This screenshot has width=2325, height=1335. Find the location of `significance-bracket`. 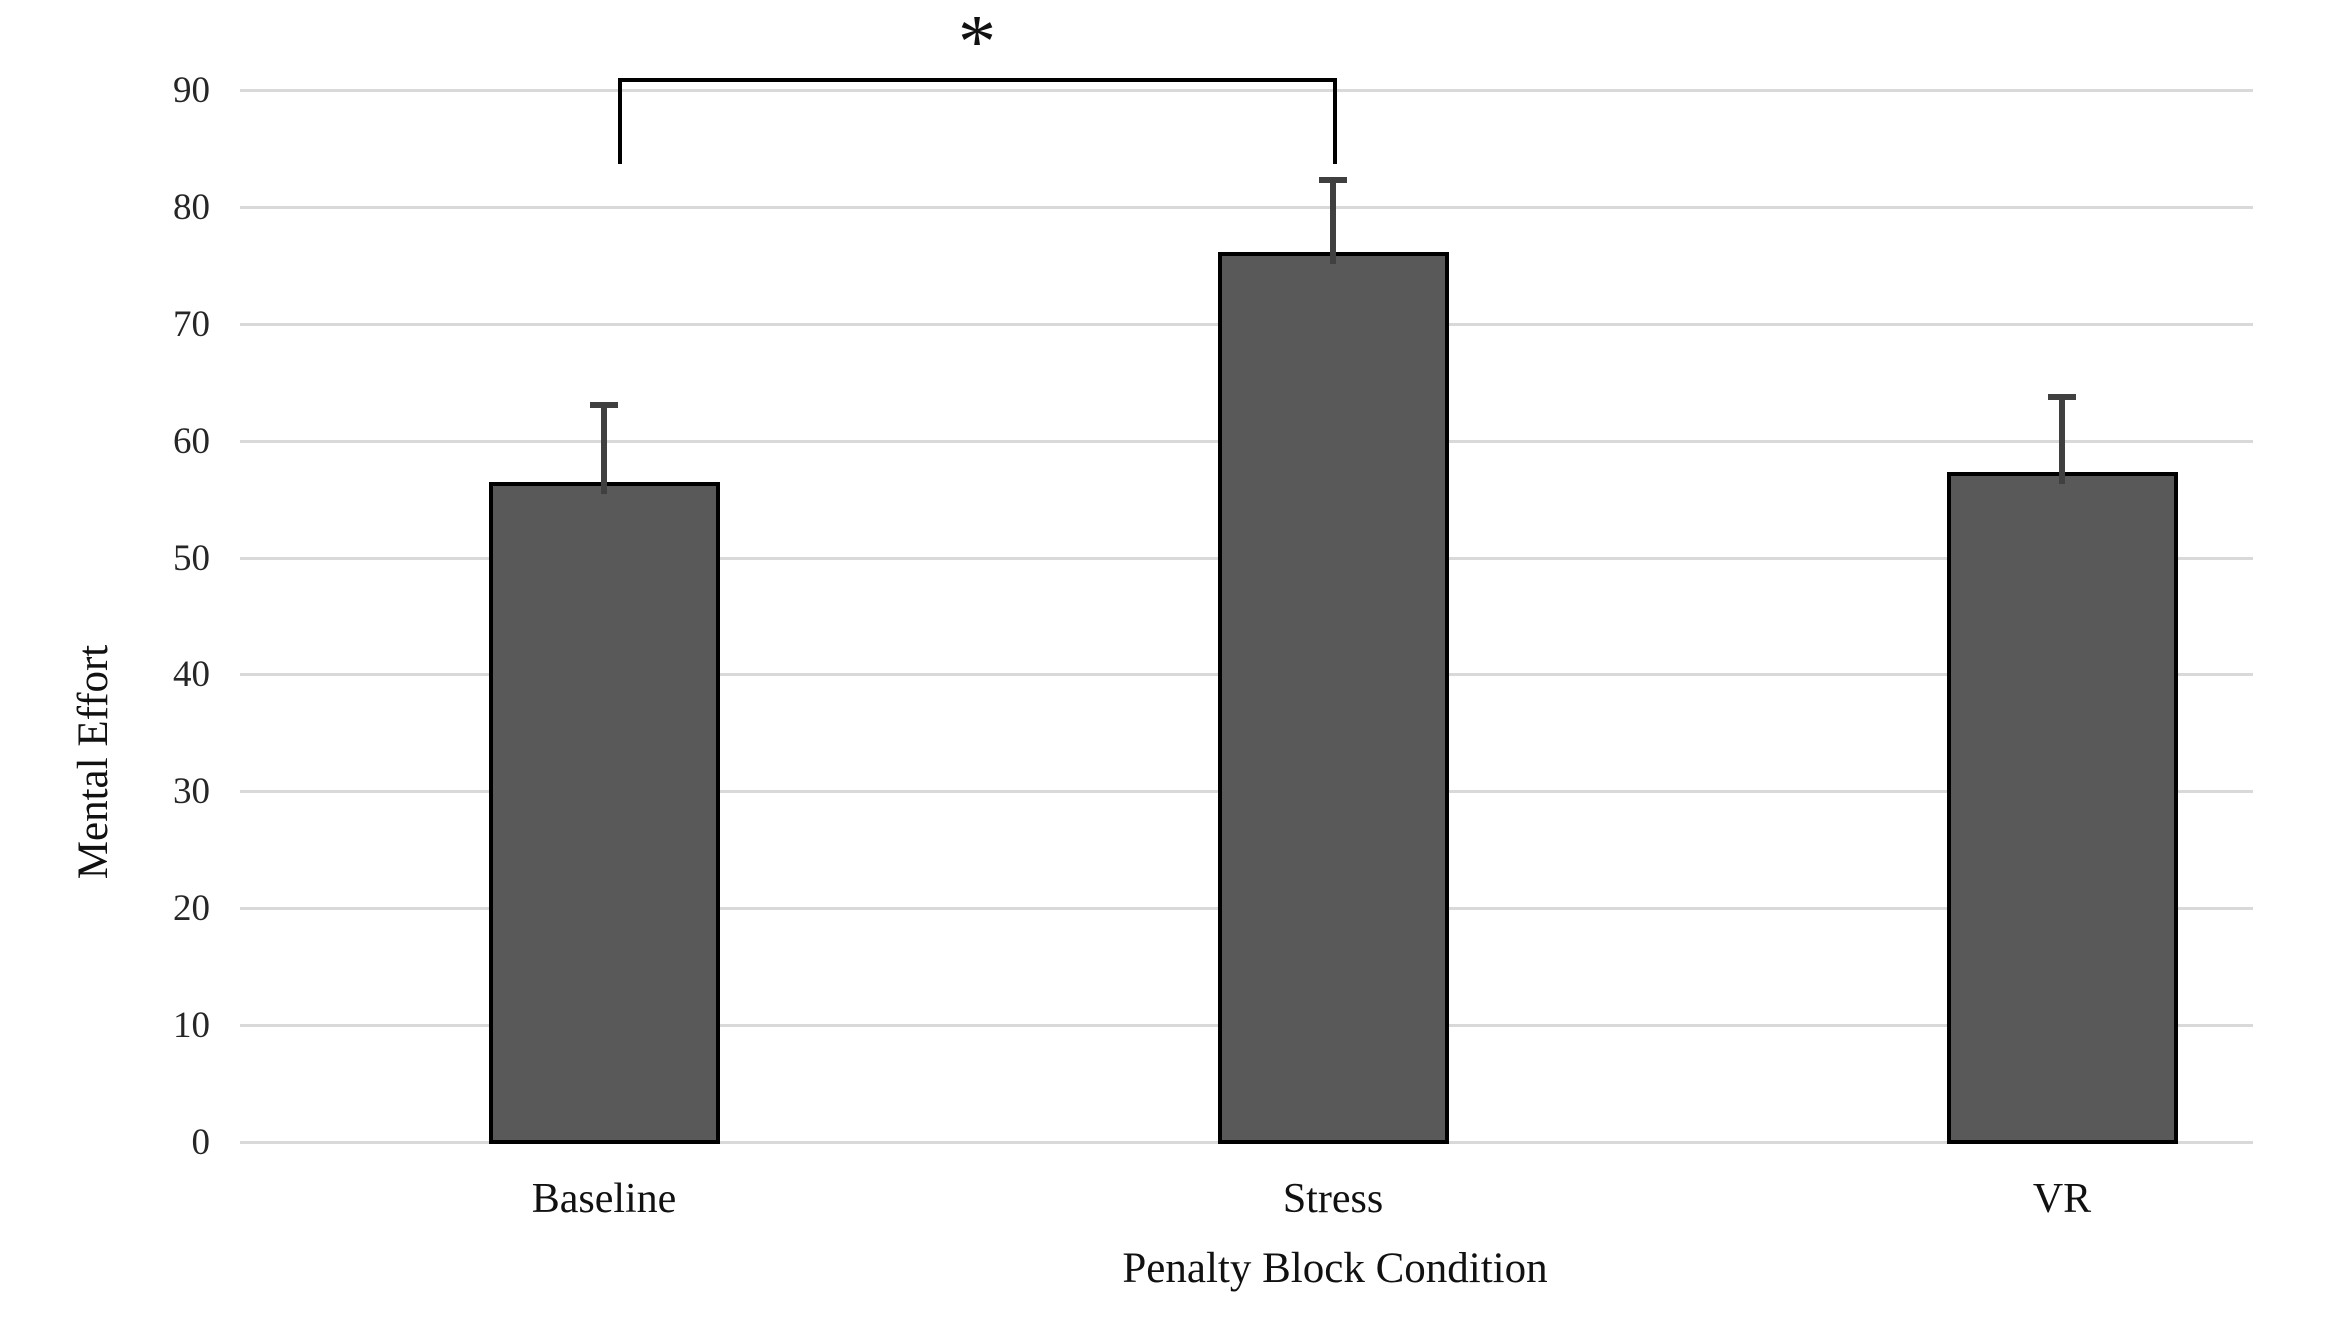

significance-bracket is located at coordinates (977, 121).